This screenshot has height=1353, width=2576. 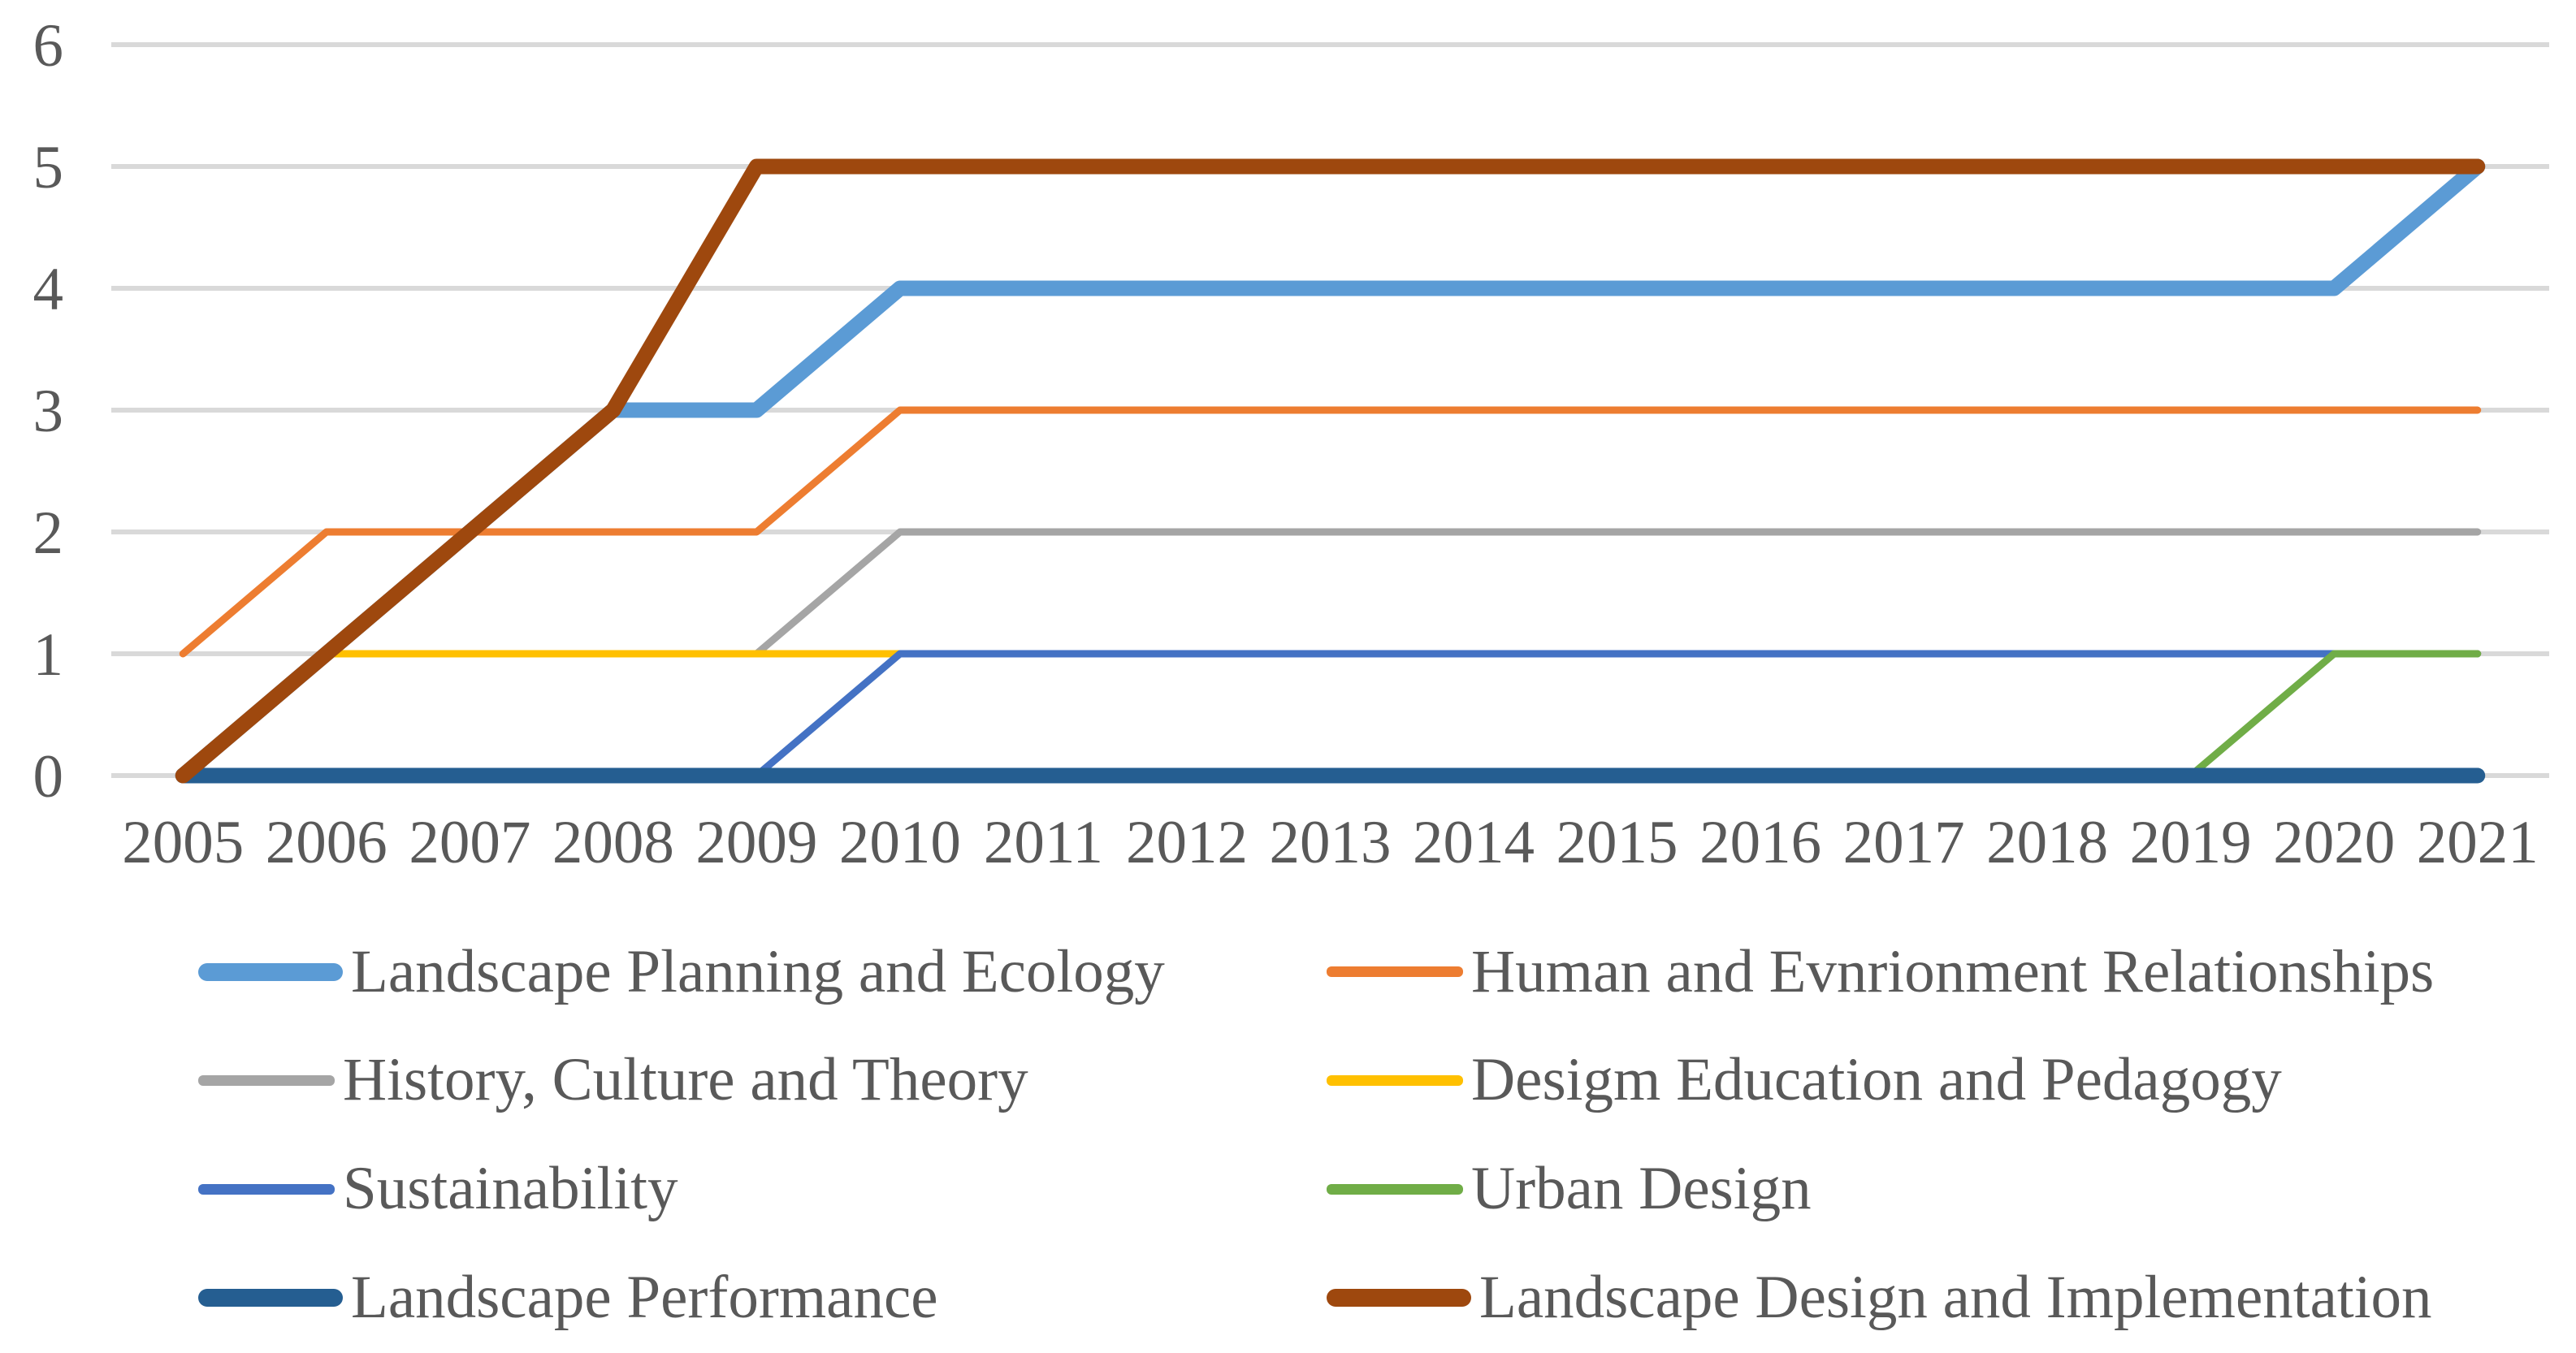 I want to click on x-axis-label: 2019, so click(x=2191, y=843).